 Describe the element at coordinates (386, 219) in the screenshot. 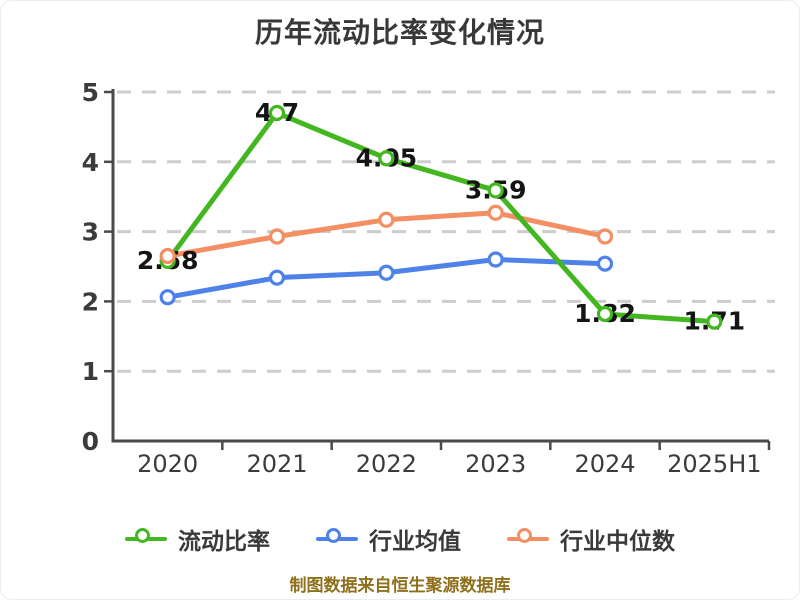

I see `data-point-orange-2022` at that location.